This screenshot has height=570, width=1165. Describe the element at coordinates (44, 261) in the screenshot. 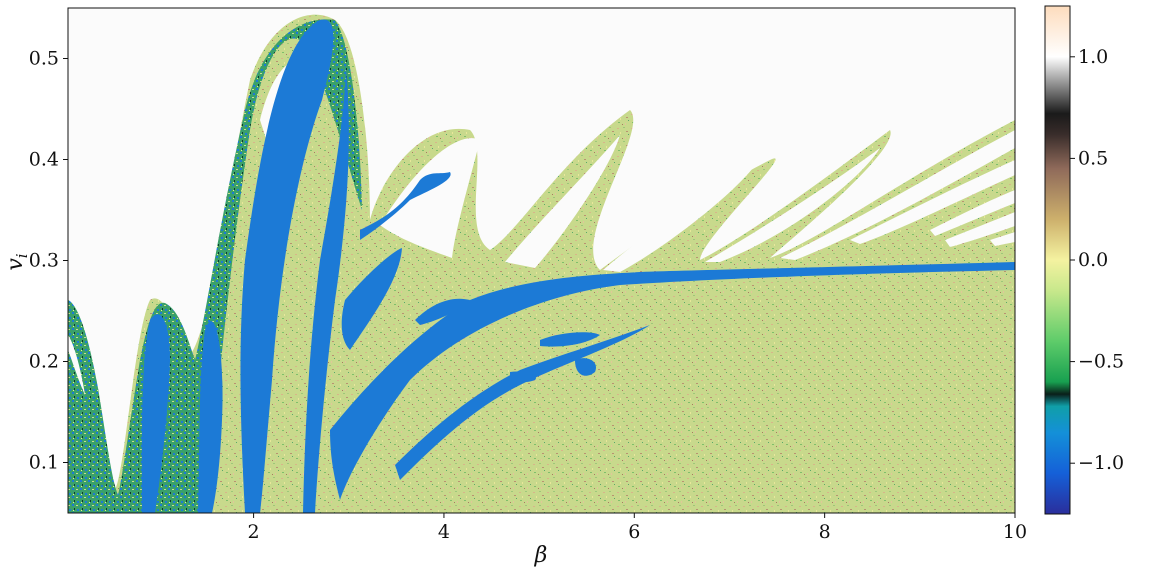

I see `y-tick-label: 0.3` at that location.